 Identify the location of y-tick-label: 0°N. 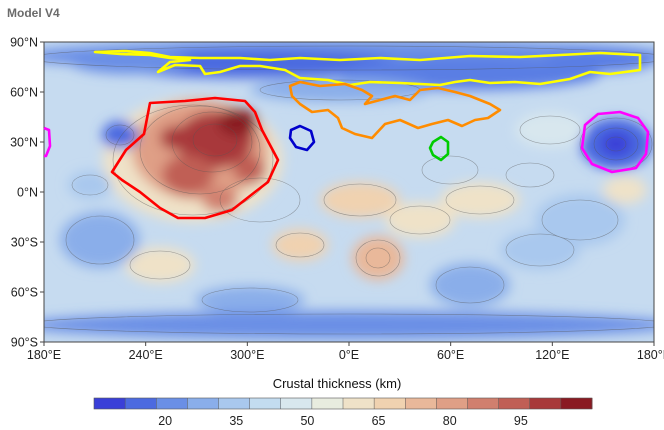
(27, 193).